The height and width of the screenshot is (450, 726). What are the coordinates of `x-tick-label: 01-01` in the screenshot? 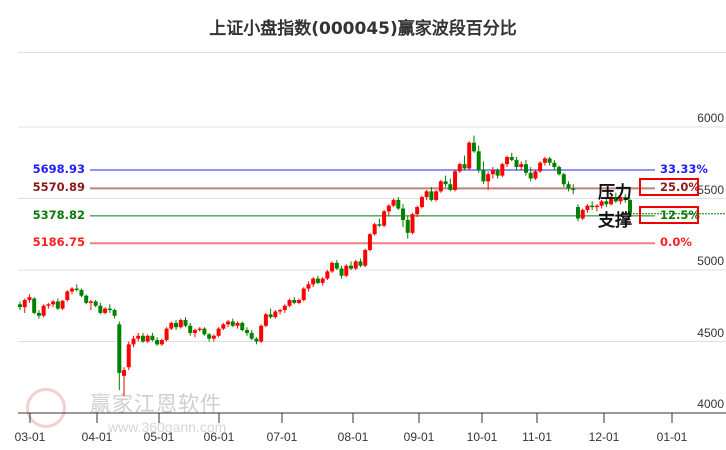 It's located at (672, 437).